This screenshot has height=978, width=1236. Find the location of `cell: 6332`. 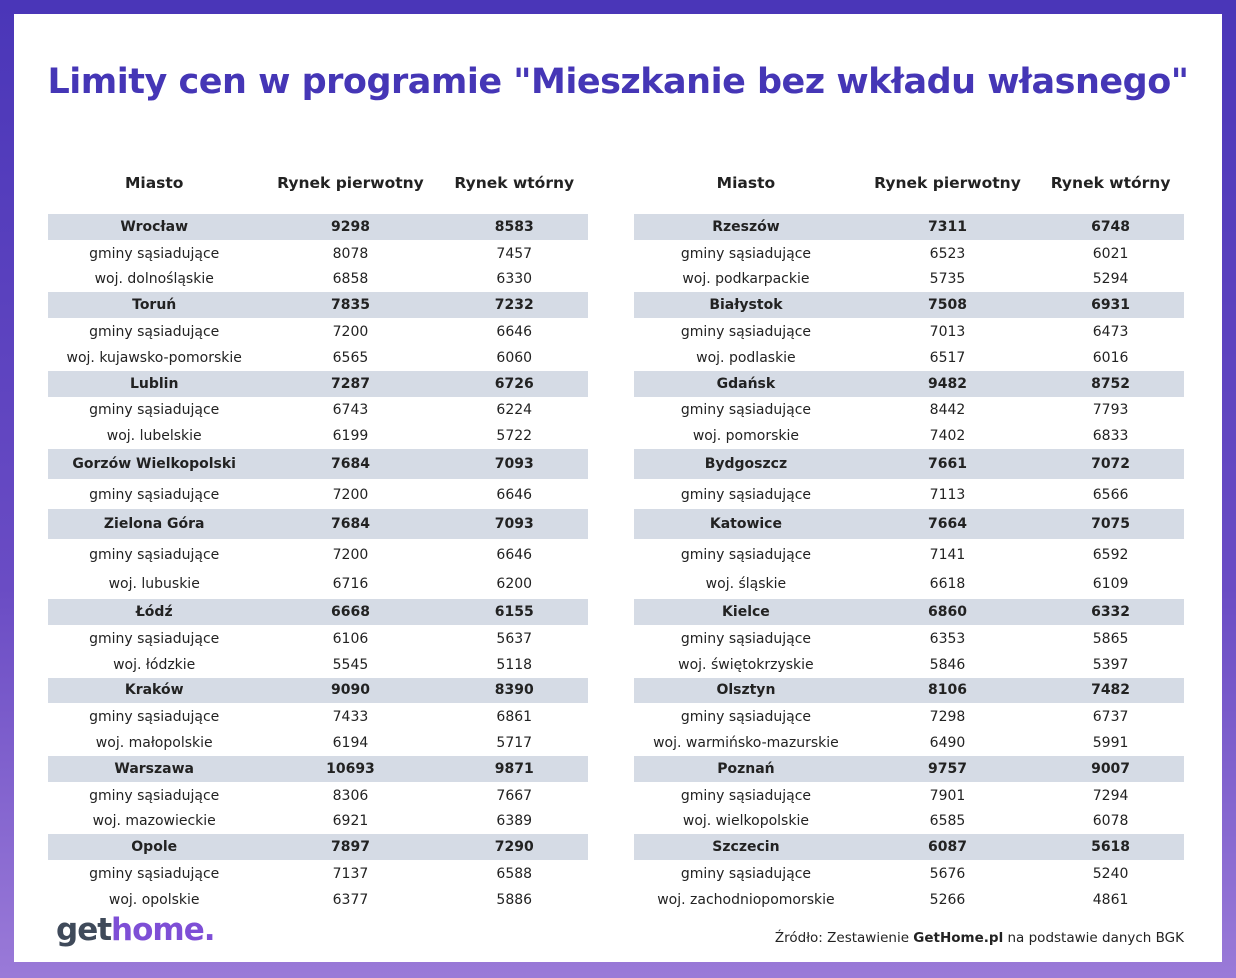

cell: 6332 is located at coordinates (1110, 612).